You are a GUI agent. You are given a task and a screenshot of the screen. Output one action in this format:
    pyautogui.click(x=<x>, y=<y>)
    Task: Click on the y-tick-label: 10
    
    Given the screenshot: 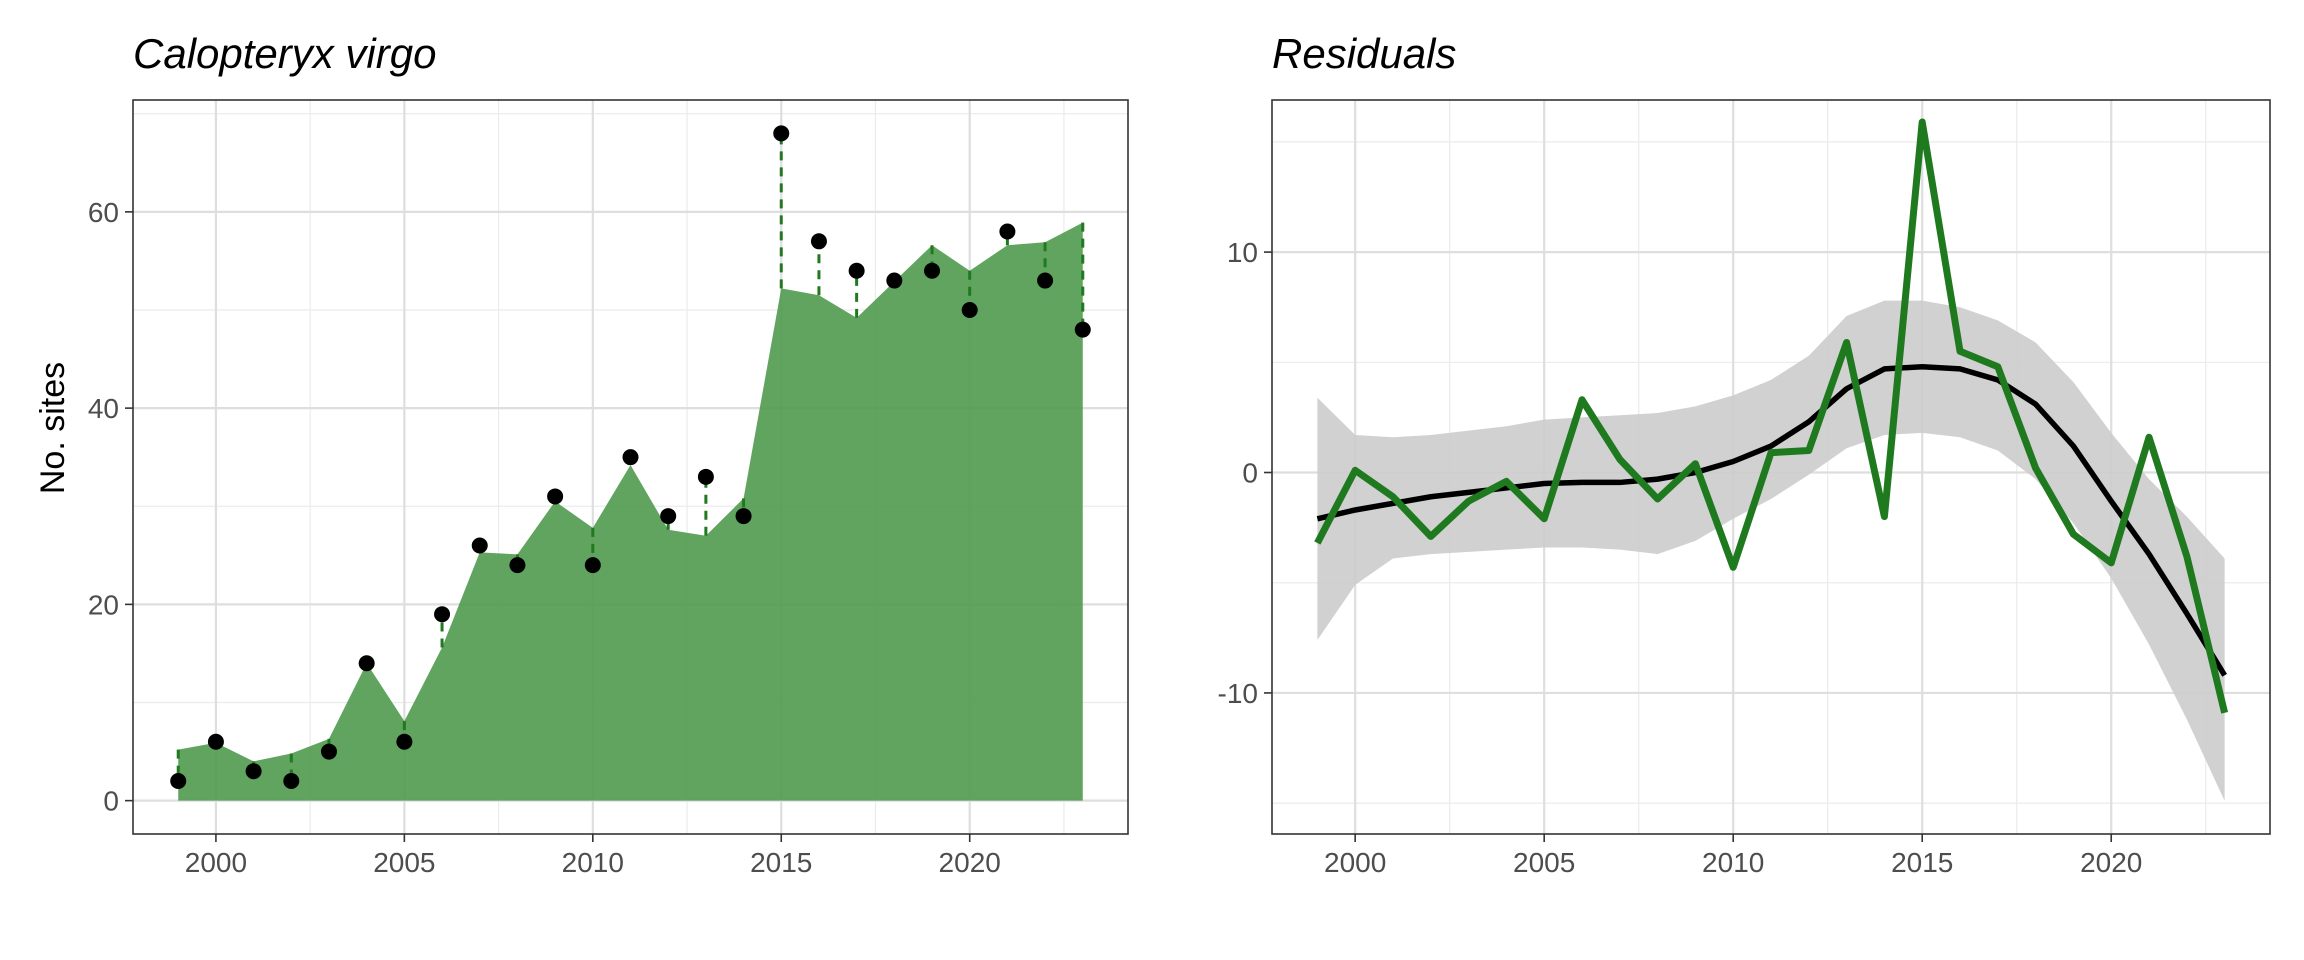 What is the action you would take?
    pyautogui.click(x=1242, y=252)
    